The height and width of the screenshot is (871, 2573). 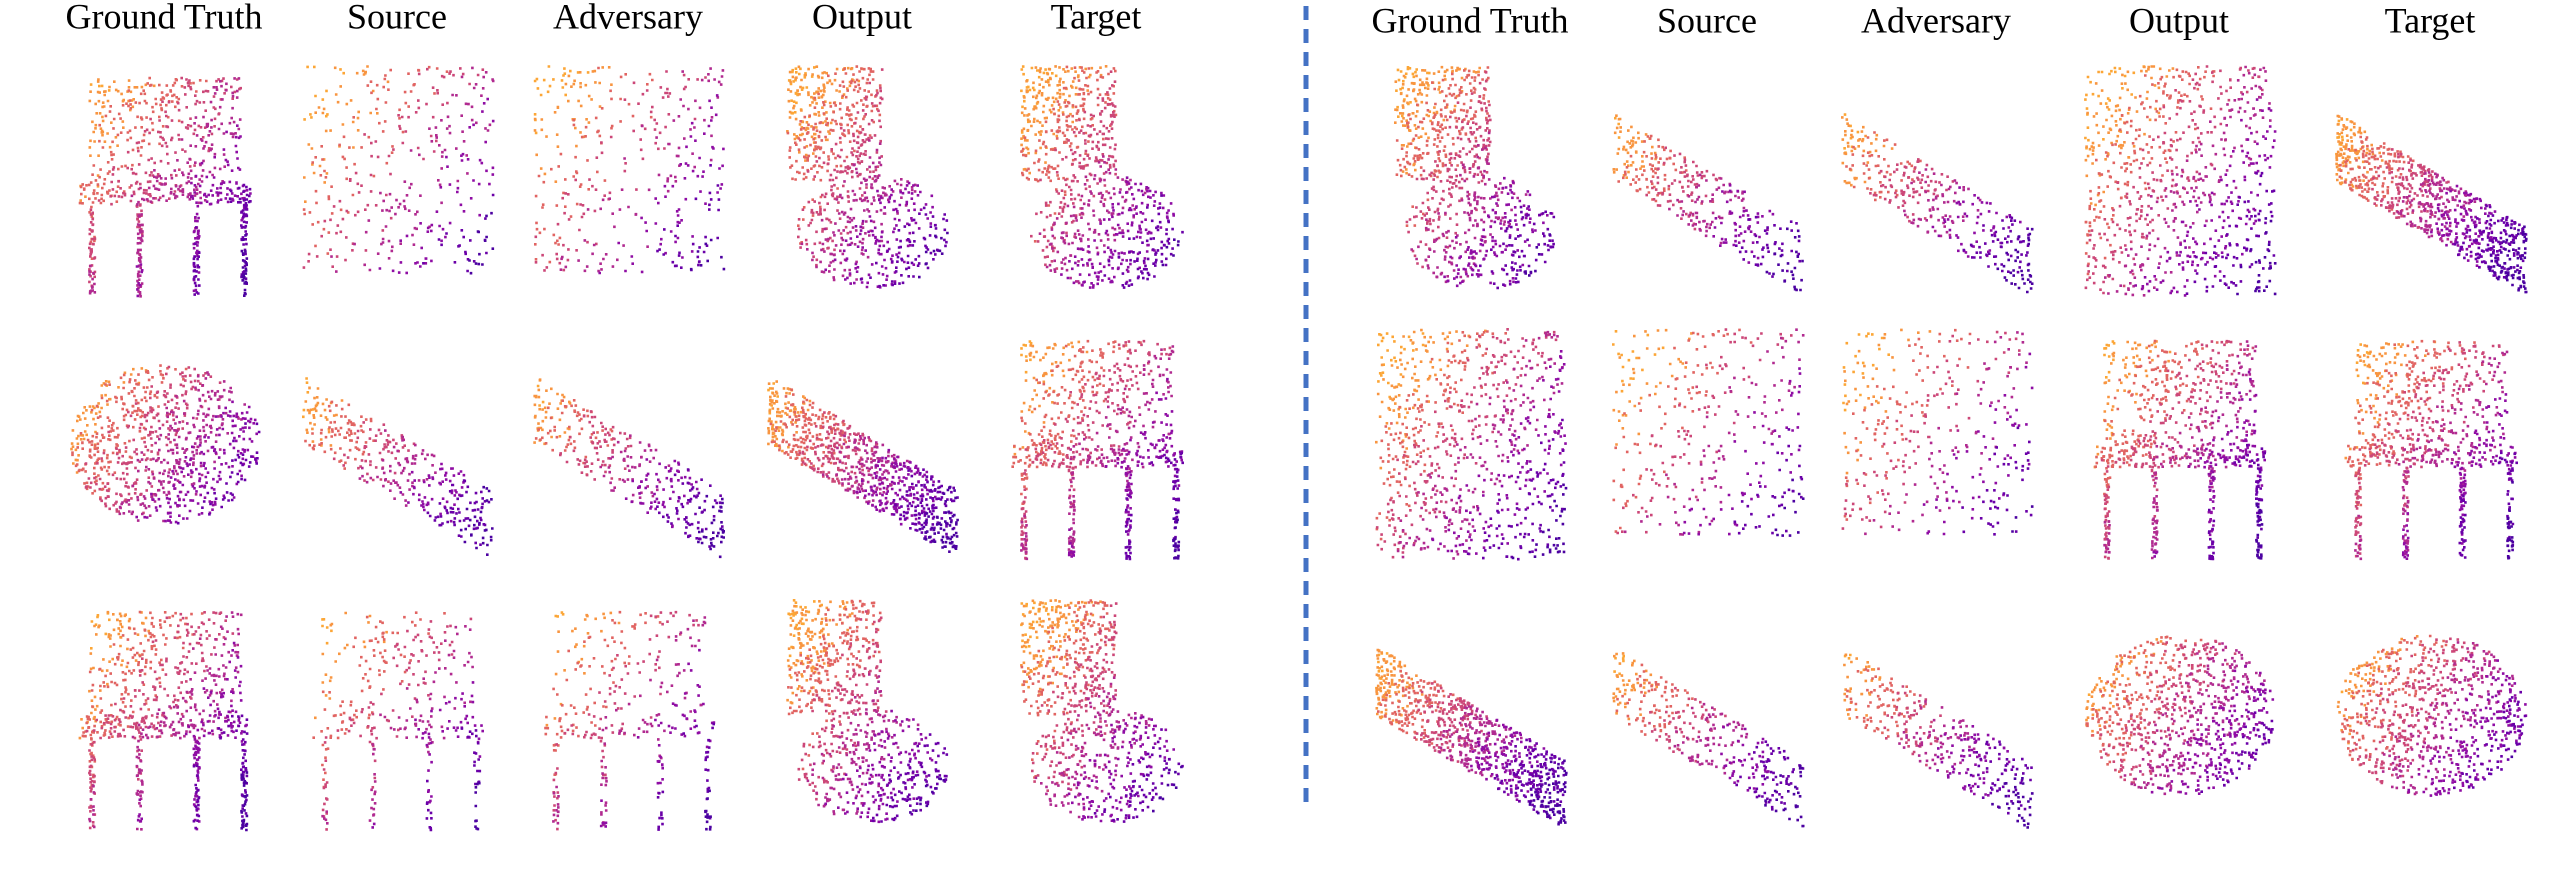 What do you see at coordinates (397, 18) in the screenshot?
I see `column-header: Source` at bounding box center [397, 18].